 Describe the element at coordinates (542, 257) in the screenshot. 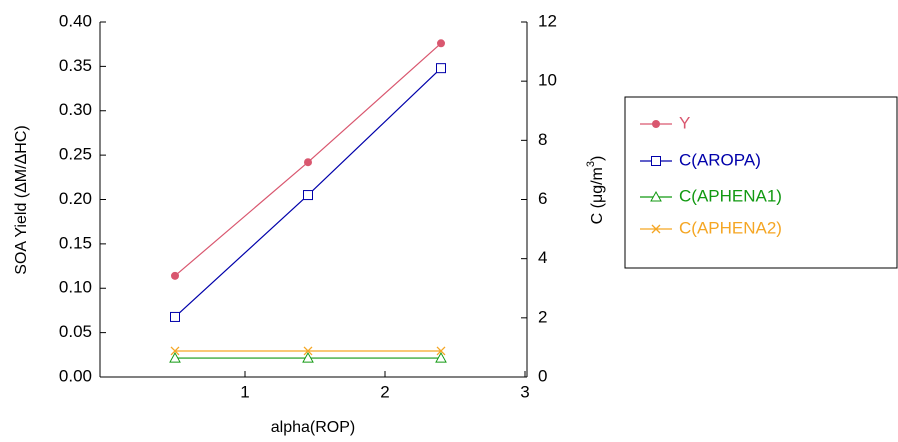

I see `y2-tick-label: 4` at that location.